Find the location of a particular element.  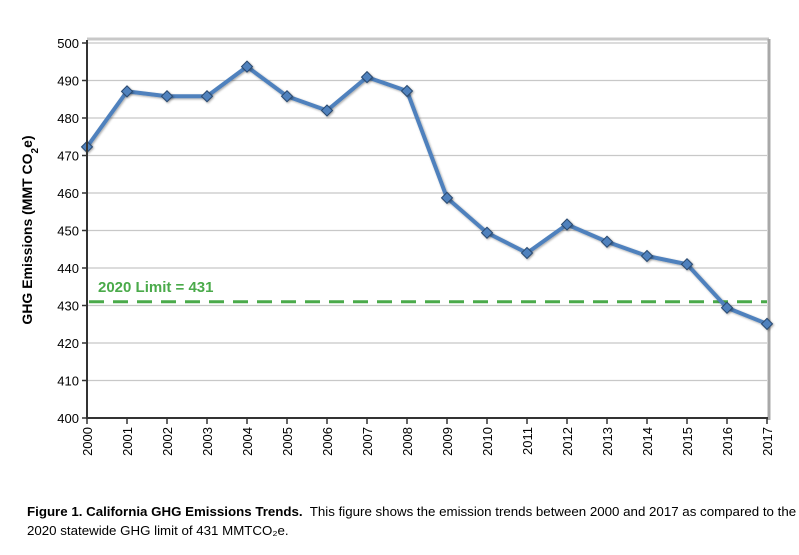

x-tick-label: 2007 is located at coordinates (367, 441).